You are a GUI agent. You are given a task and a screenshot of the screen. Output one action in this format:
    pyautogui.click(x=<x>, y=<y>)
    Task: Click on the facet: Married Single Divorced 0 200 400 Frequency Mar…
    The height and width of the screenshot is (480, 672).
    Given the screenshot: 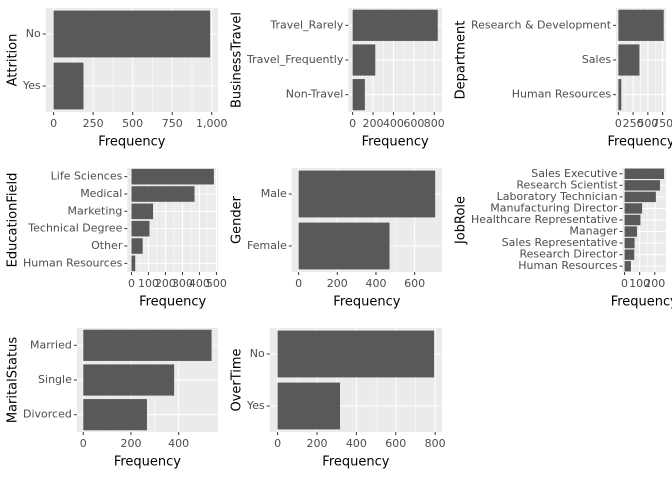 What is the action you would take?
    pyautogui.click(x=112, y=399)
    